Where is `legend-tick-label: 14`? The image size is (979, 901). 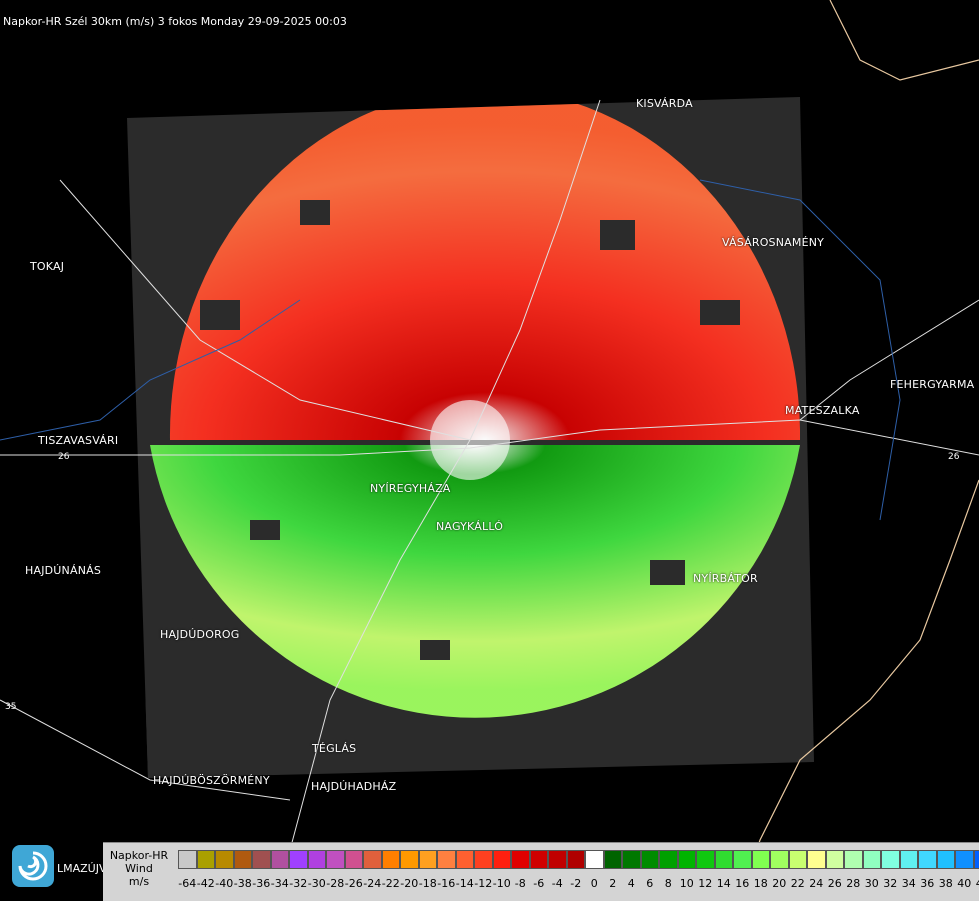
legend-tick-label: 14 is located at coordinates (724, 883).